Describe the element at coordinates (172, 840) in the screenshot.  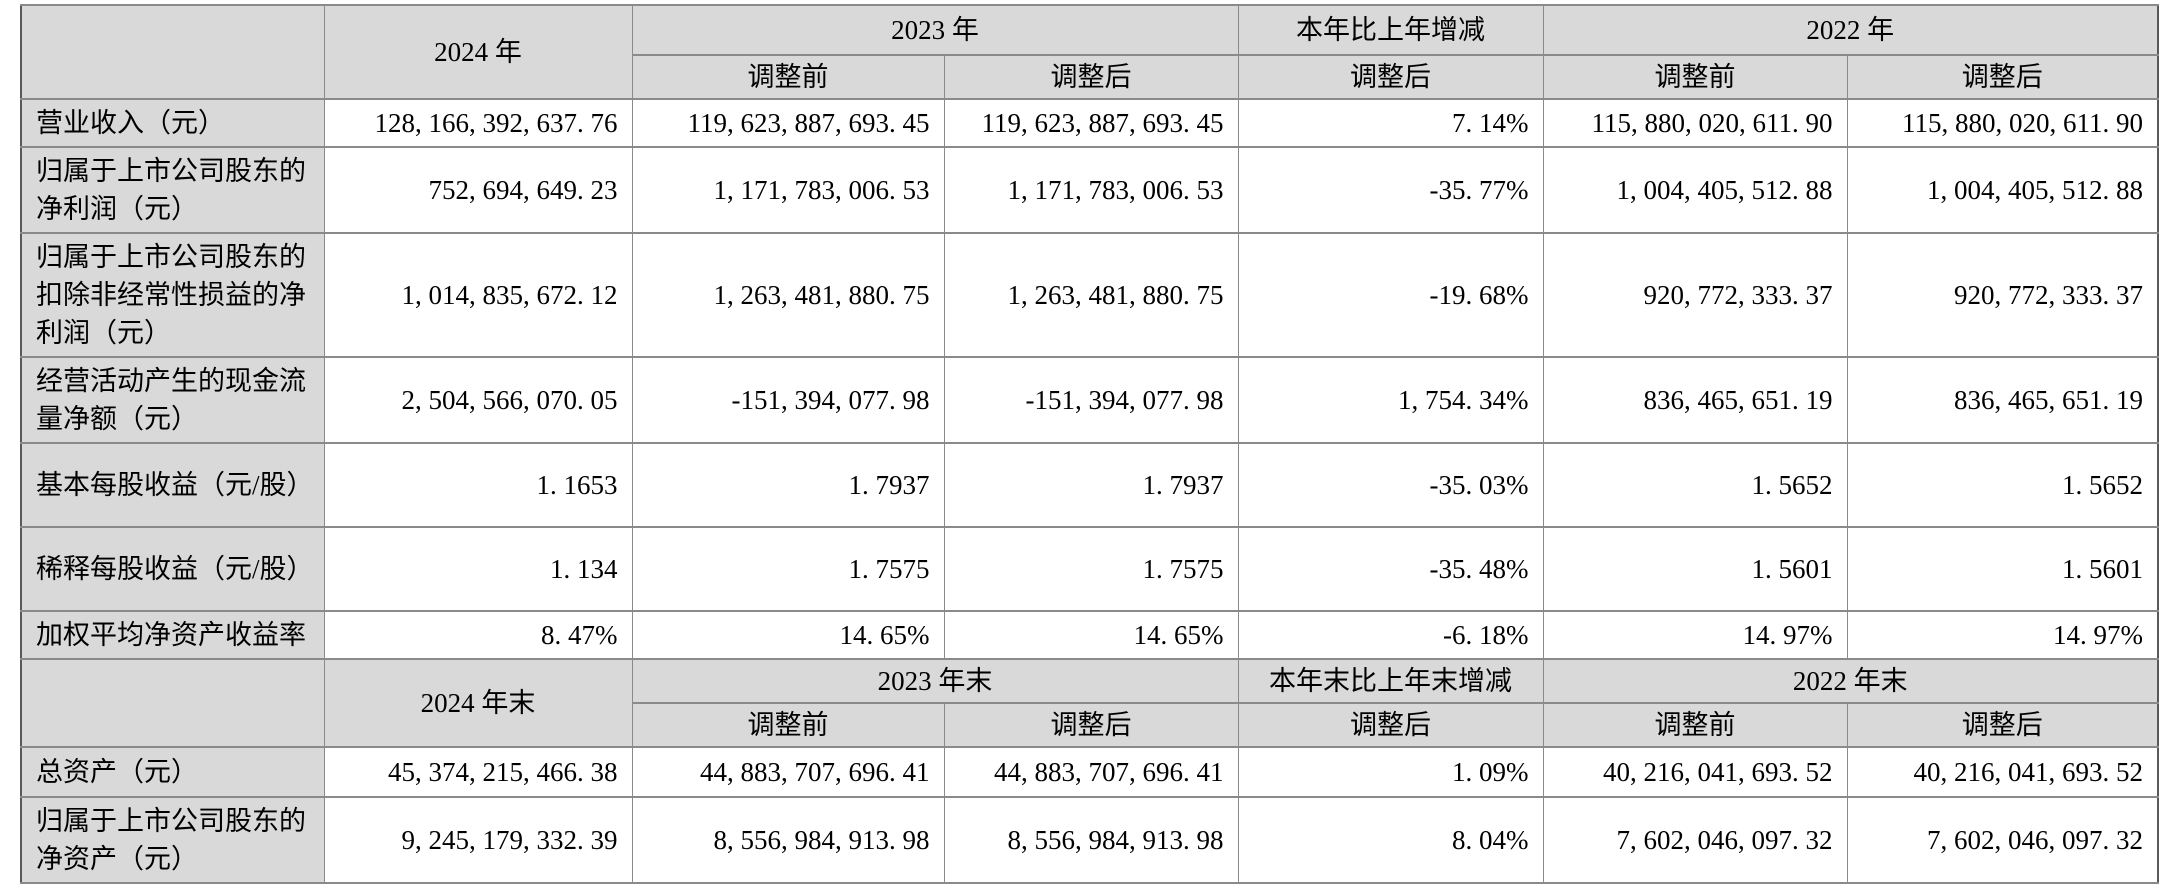
I see `row-label: 归属于上市公司股东的净资产（元）` at that location.